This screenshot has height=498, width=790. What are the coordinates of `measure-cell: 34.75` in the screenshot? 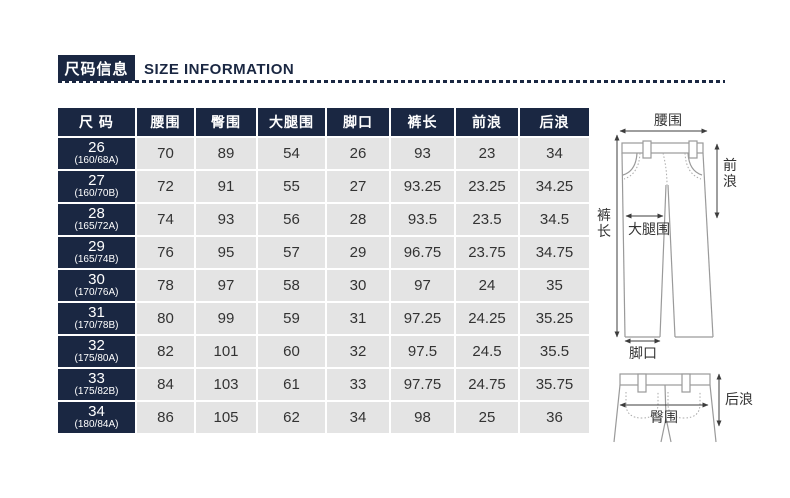 It's located at (554, 252).